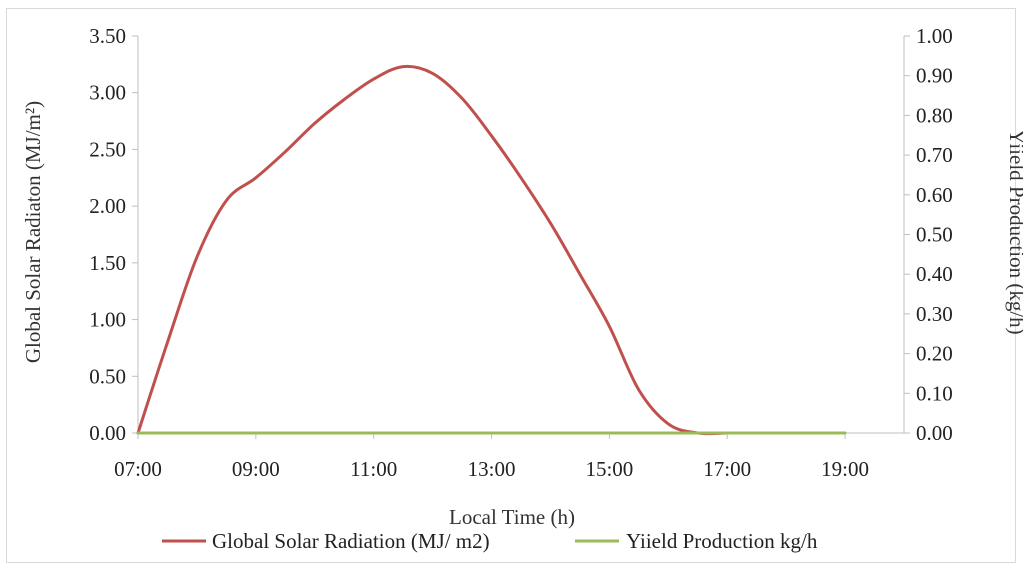  Describe the element at coordinates (107, 433) in the screenshot. I see `left-y-tick-label: 0.00` at that location.